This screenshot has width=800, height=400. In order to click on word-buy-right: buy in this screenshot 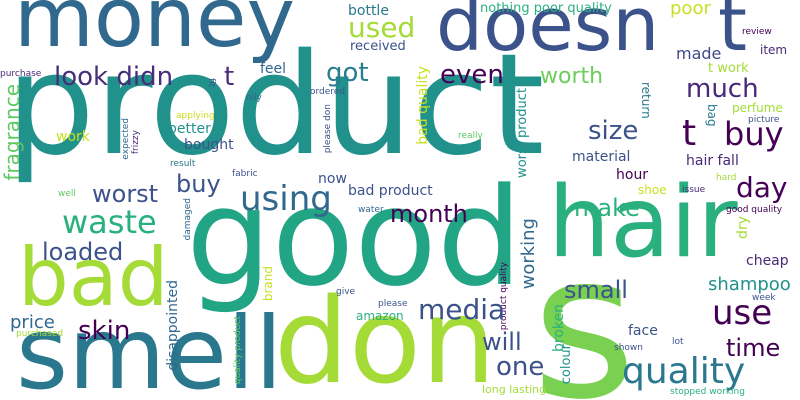, I will do `click(754, 134)`.